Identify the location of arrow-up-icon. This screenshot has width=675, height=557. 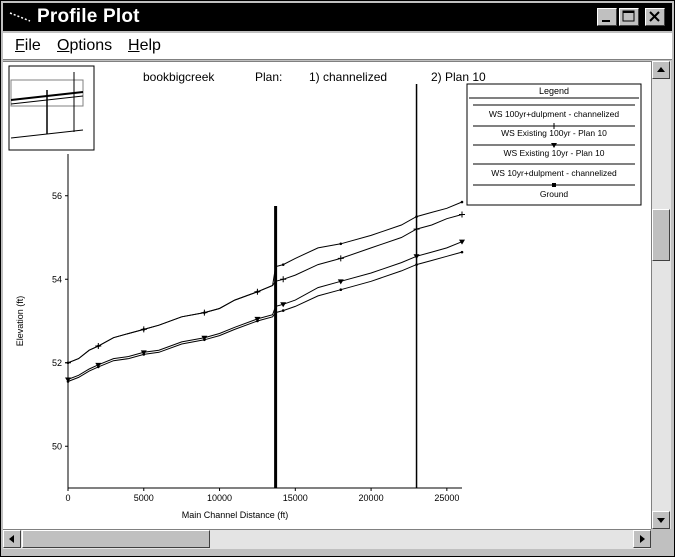
(661, 69).